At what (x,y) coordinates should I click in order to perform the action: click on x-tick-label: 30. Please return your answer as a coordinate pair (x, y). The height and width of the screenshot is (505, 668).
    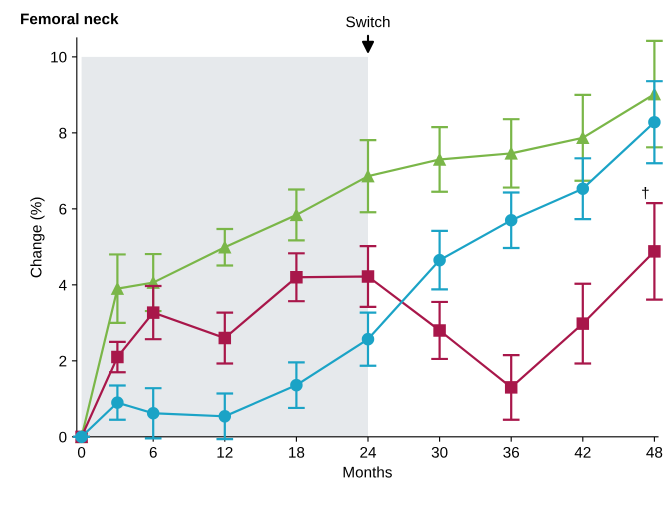
    Looking at the image, I should click on (440, 452).